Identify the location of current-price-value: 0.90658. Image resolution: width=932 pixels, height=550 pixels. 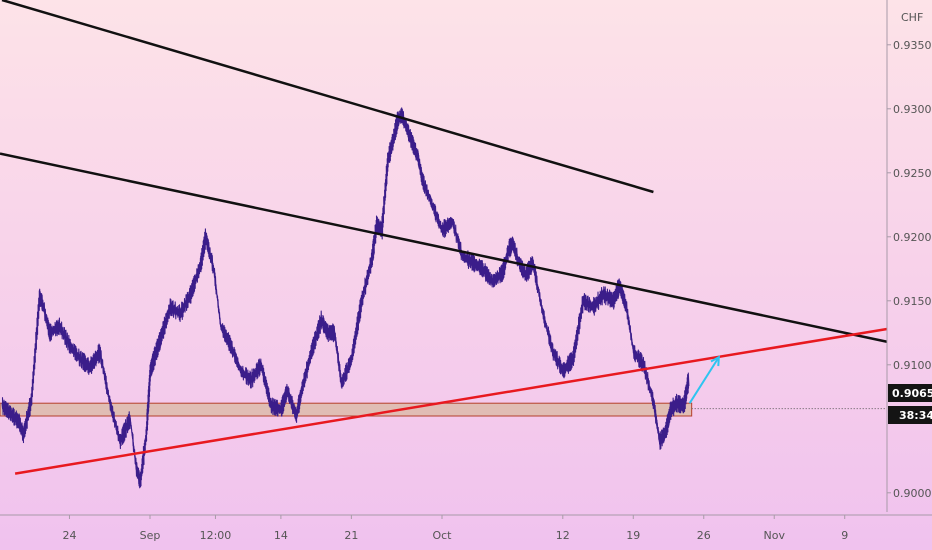
(912, 393).